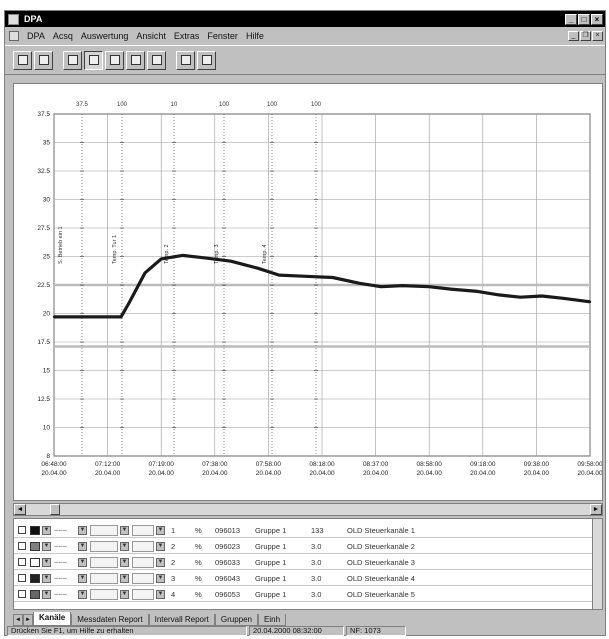 Image resolution: width=609 pixels, height=639 pixels. Describe the element at coordinates (597, 36) in the screenshot. I see `doc-close-icon: ×` at that location.